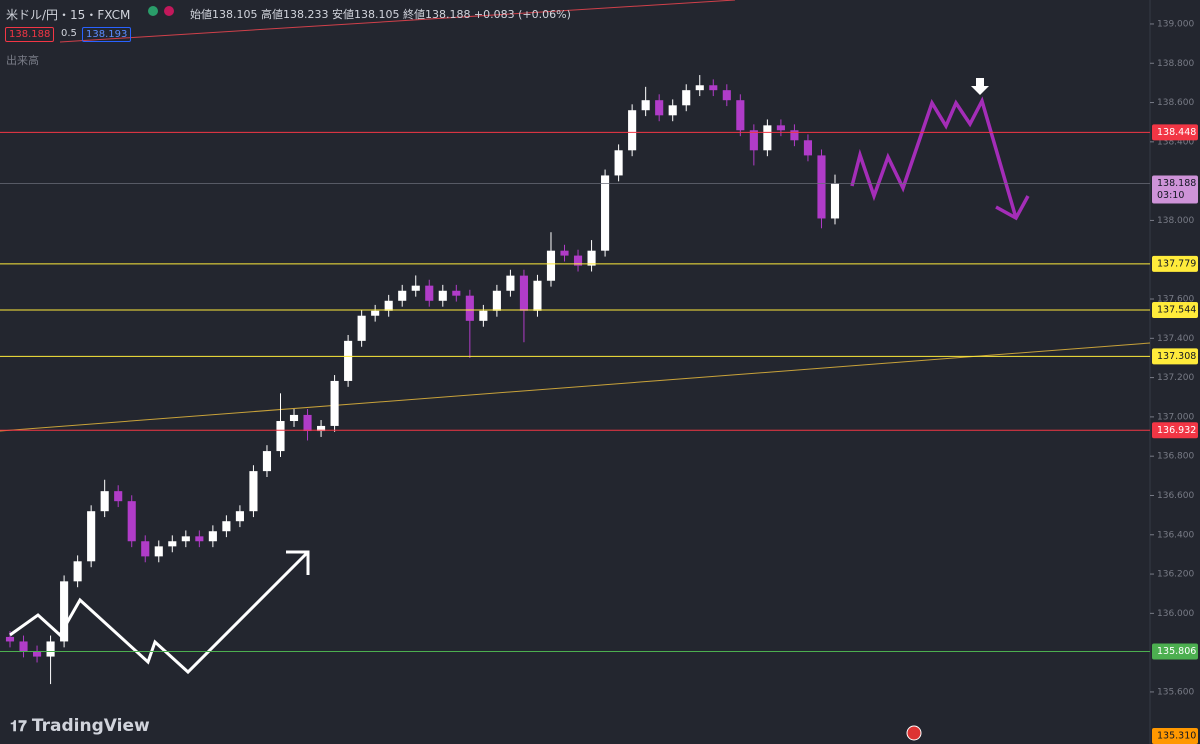 The height and width of the screenshot is (744, 1200). I want to click on logo-text: TradingView, so click(90, 726).